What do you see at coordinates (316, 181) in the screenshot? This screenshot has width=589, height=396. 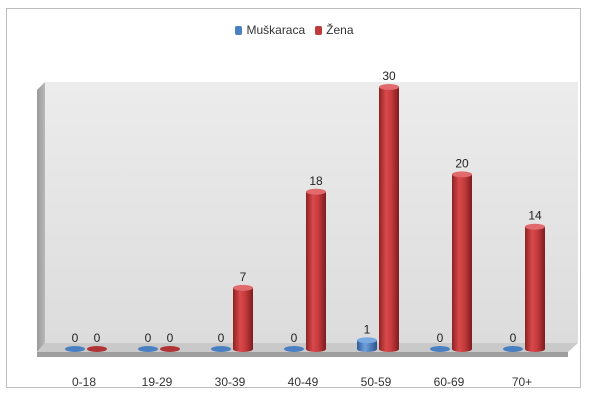 I see `data-label: 18` at bounding box center [316, 181].